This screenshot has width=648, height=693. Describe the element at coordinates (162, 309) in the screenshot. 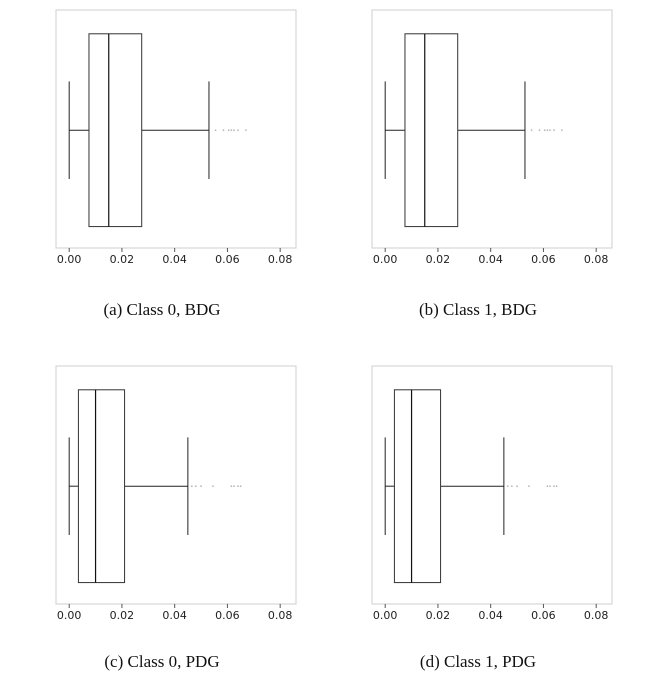

I see `caption-a: (a) Class 0, BDG` at that location.